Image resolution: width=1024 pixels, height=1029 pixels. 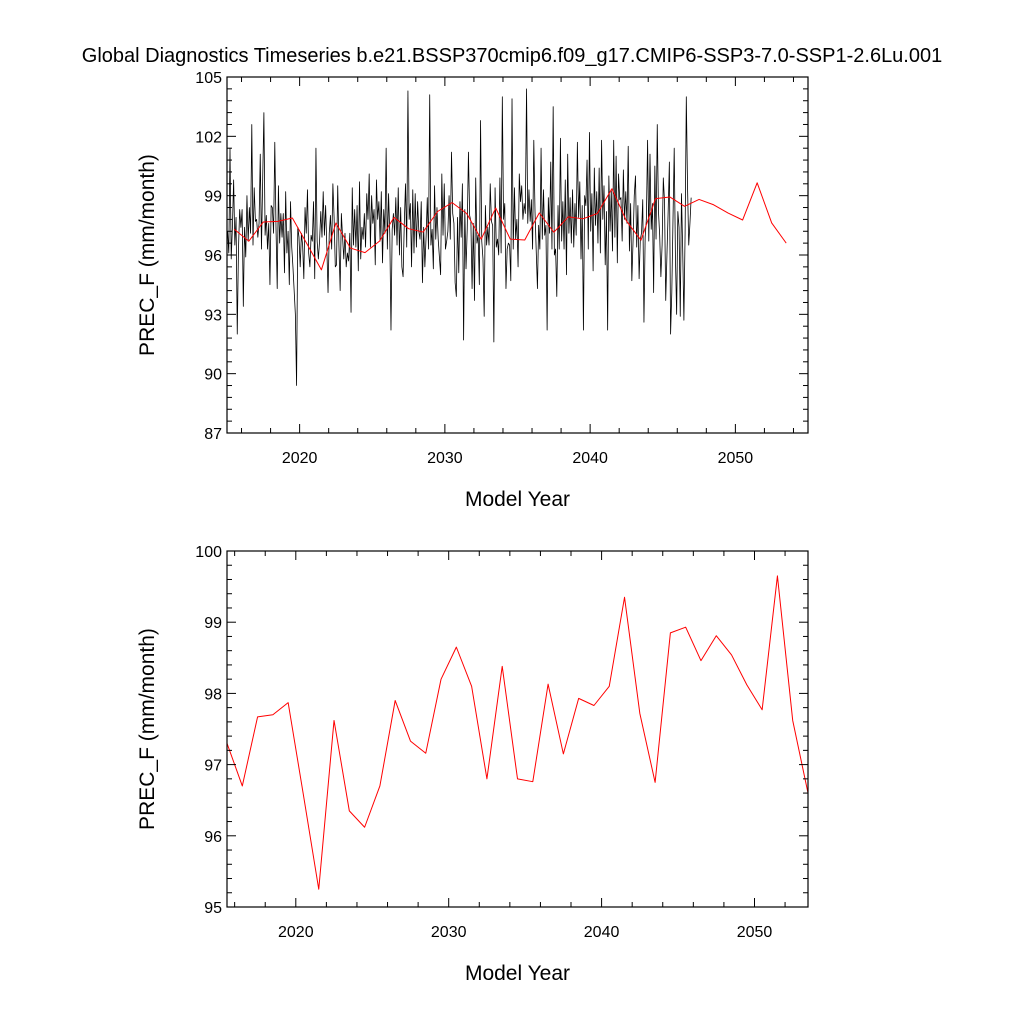 What do you see at coordinates (208, 137) in the screenshot?
I see `y-tick-label: 102` at bounding box center [208, 137].